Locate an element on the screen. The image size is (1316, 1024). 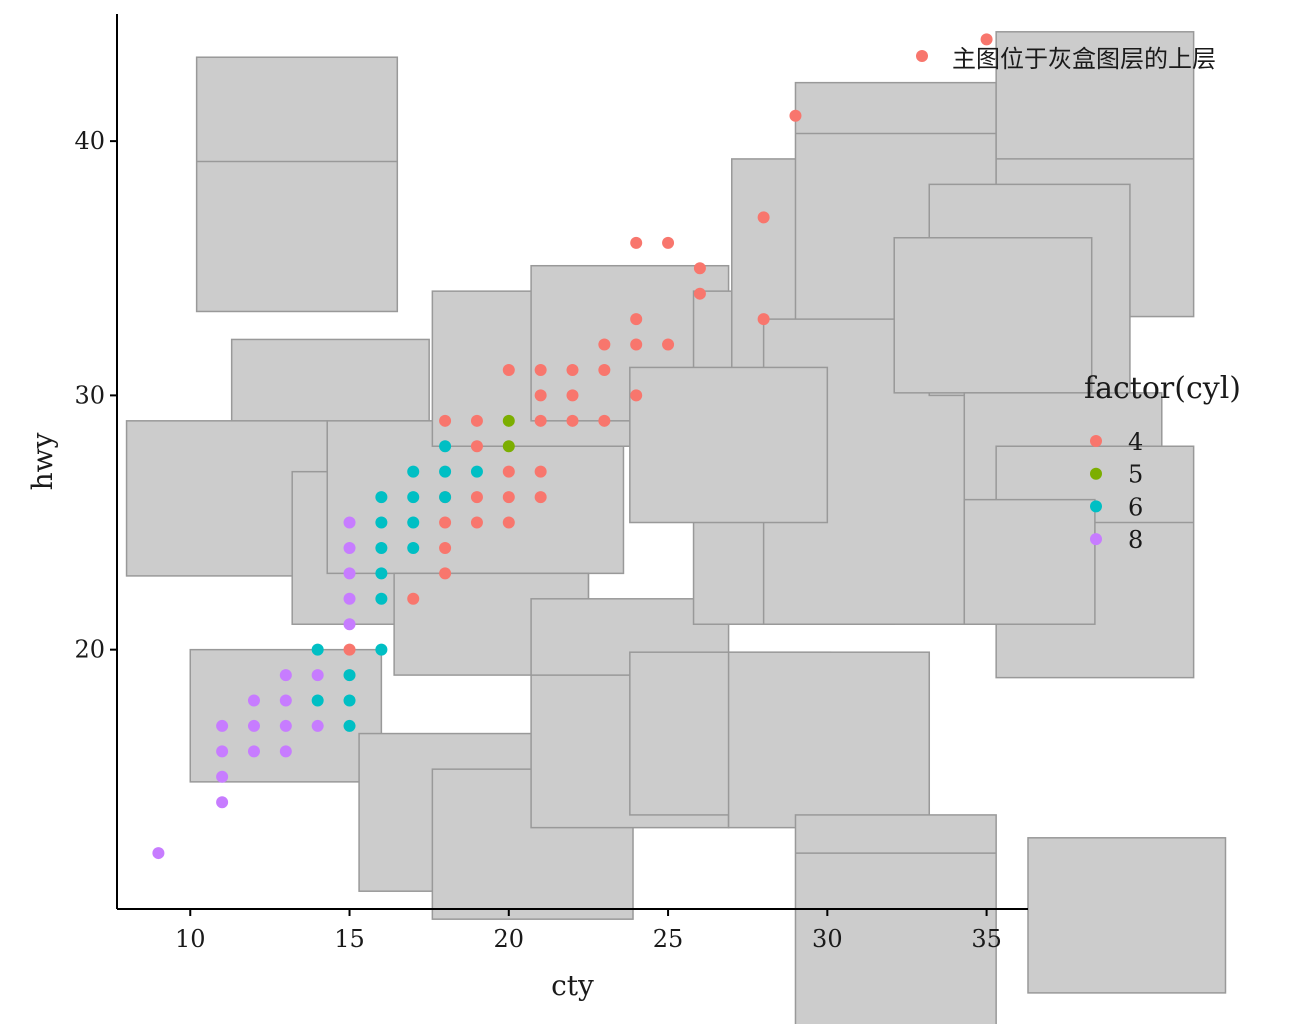
x-axis-title: cty is located at coordinates (572, 985).